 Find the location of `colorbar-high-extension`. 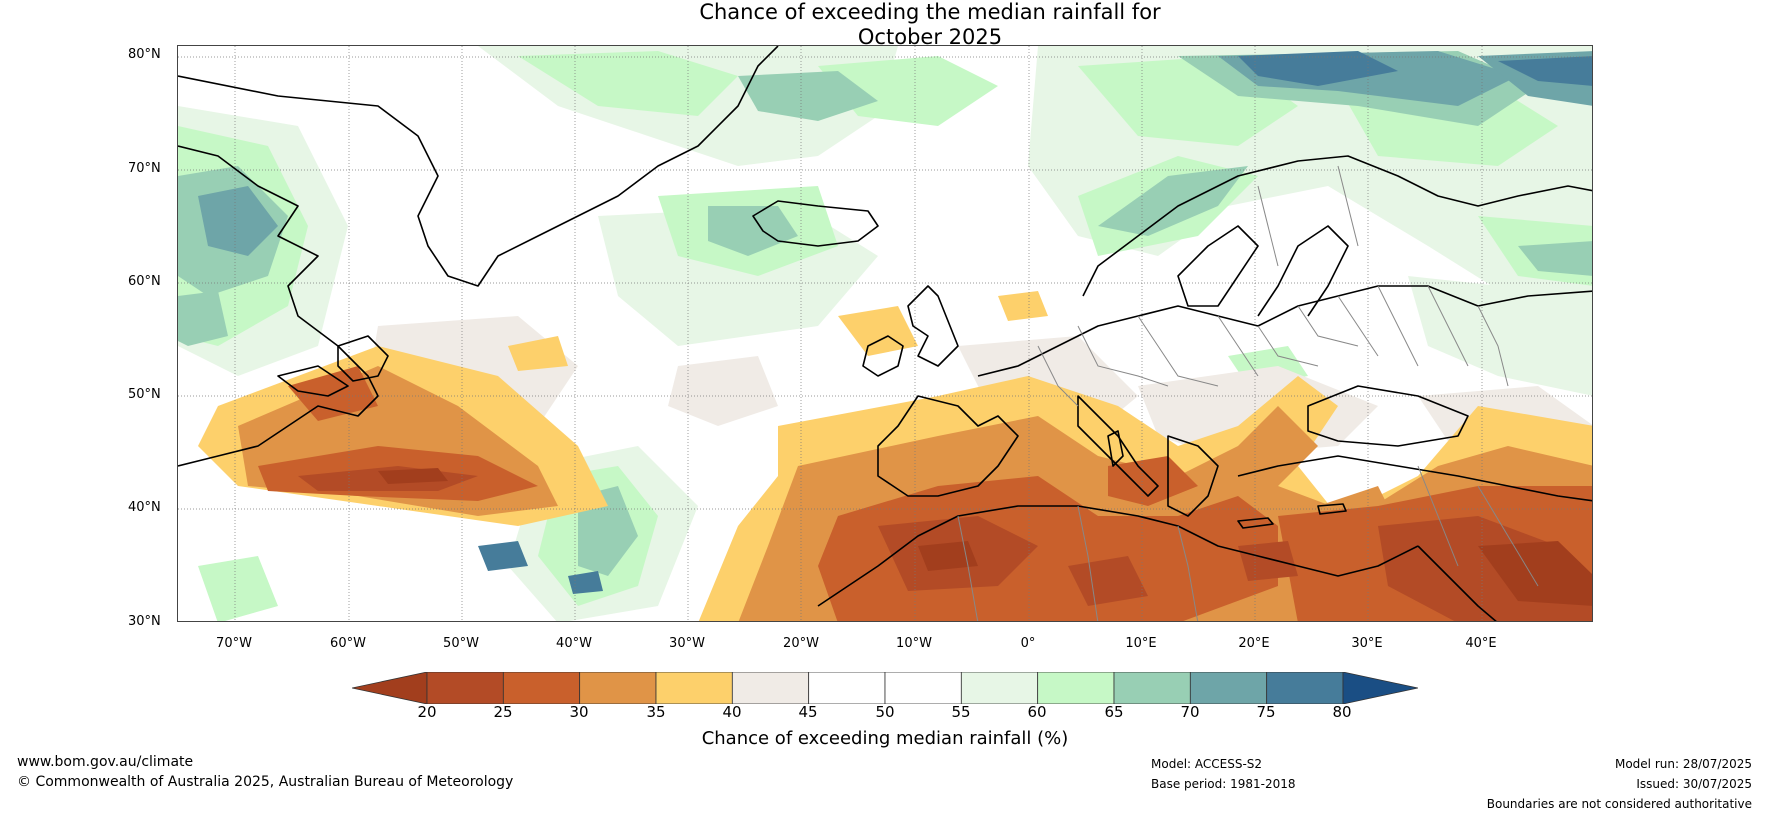

colorbar-high-extension is located at coordinates (1380, 688).